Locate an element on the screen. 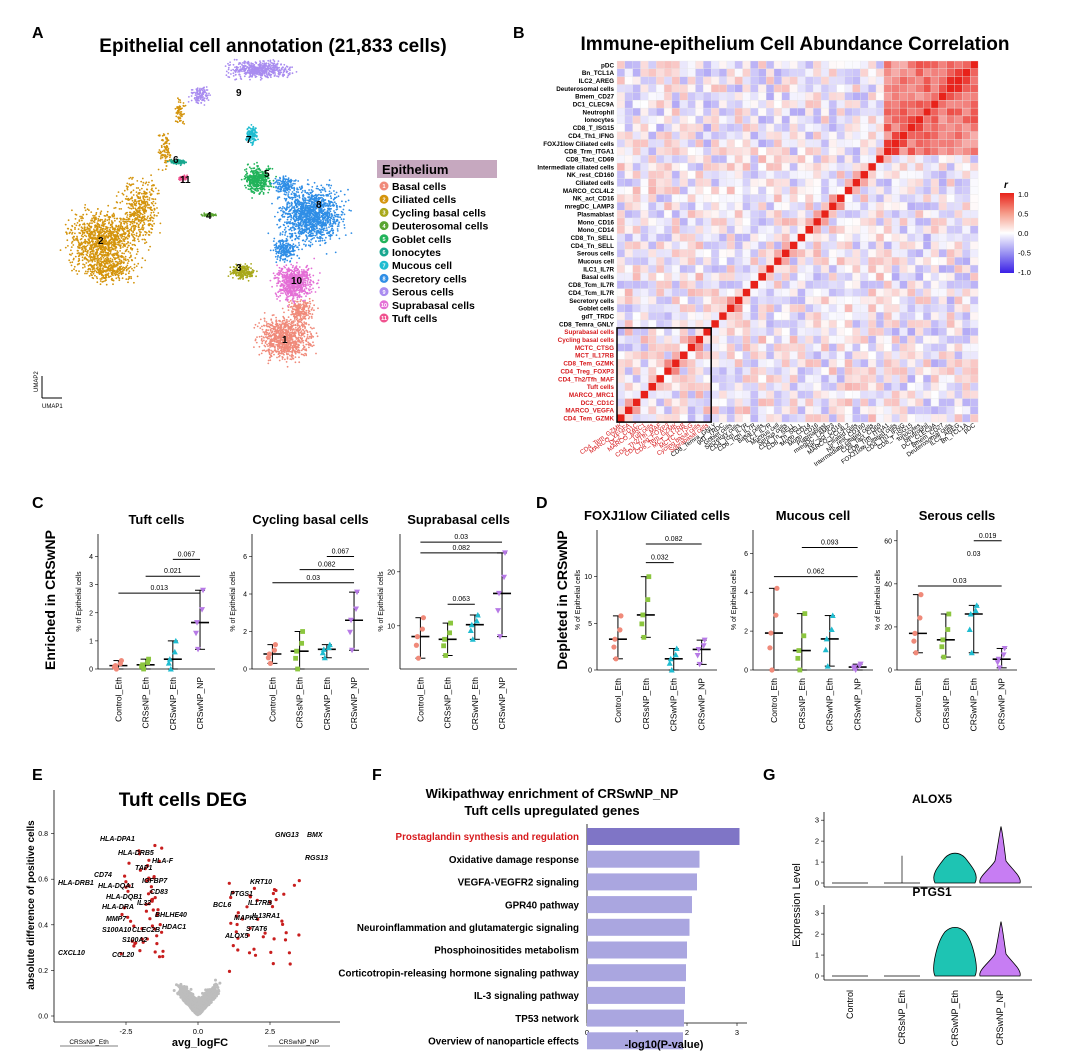  dotplot-title: Mucous cell is located at coordinates (813, 515).